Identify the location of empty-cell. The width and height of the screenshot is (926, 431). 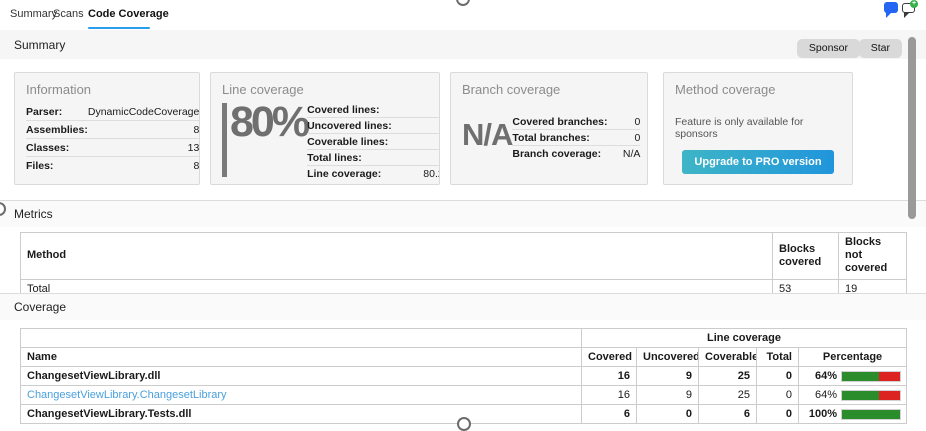
(301, 338).